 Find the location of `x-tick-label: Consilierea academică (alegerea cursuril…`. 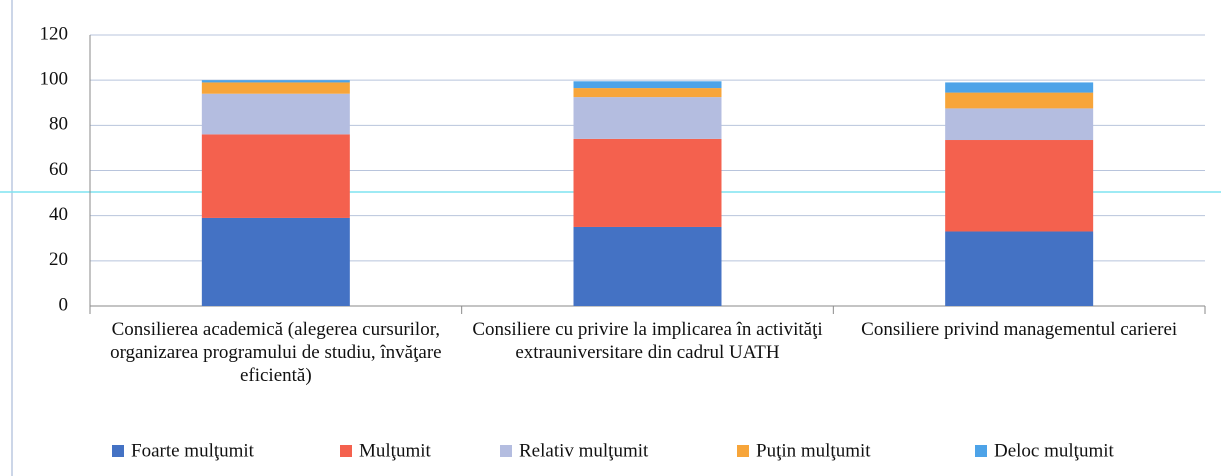

x-tick-label: Consilierea academică (alegerea cursuril… is located at coordinates (276, 352).